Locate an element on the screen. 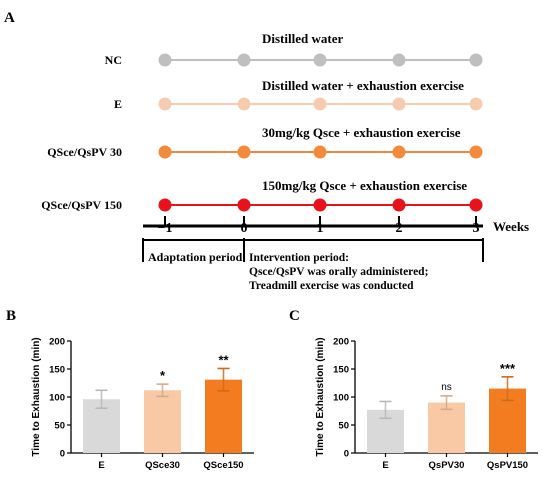 The width and height of the screenshot is (550, 503). intervention-period-label: Qsce/QsPV was orally administered; is located at coordinates (338, 272).